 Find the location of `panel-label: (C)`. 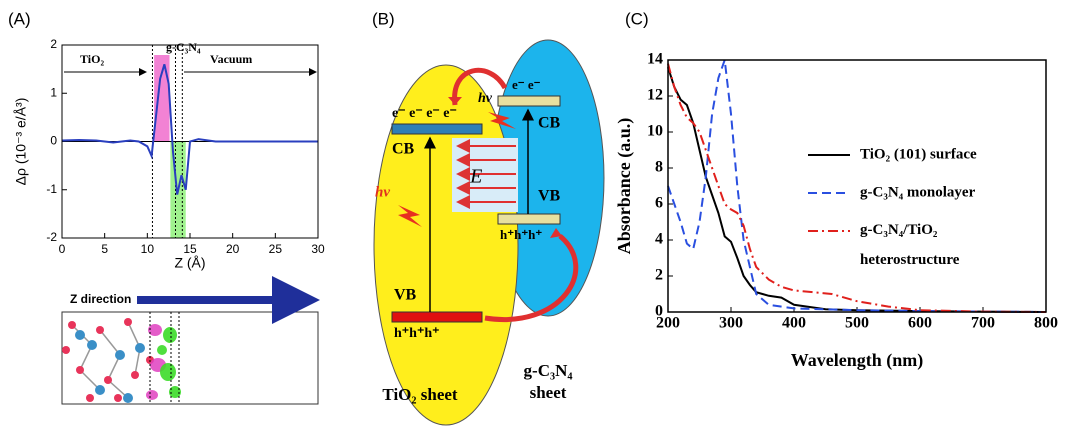

panel-label: (C) is located at coordinates (637, 18).